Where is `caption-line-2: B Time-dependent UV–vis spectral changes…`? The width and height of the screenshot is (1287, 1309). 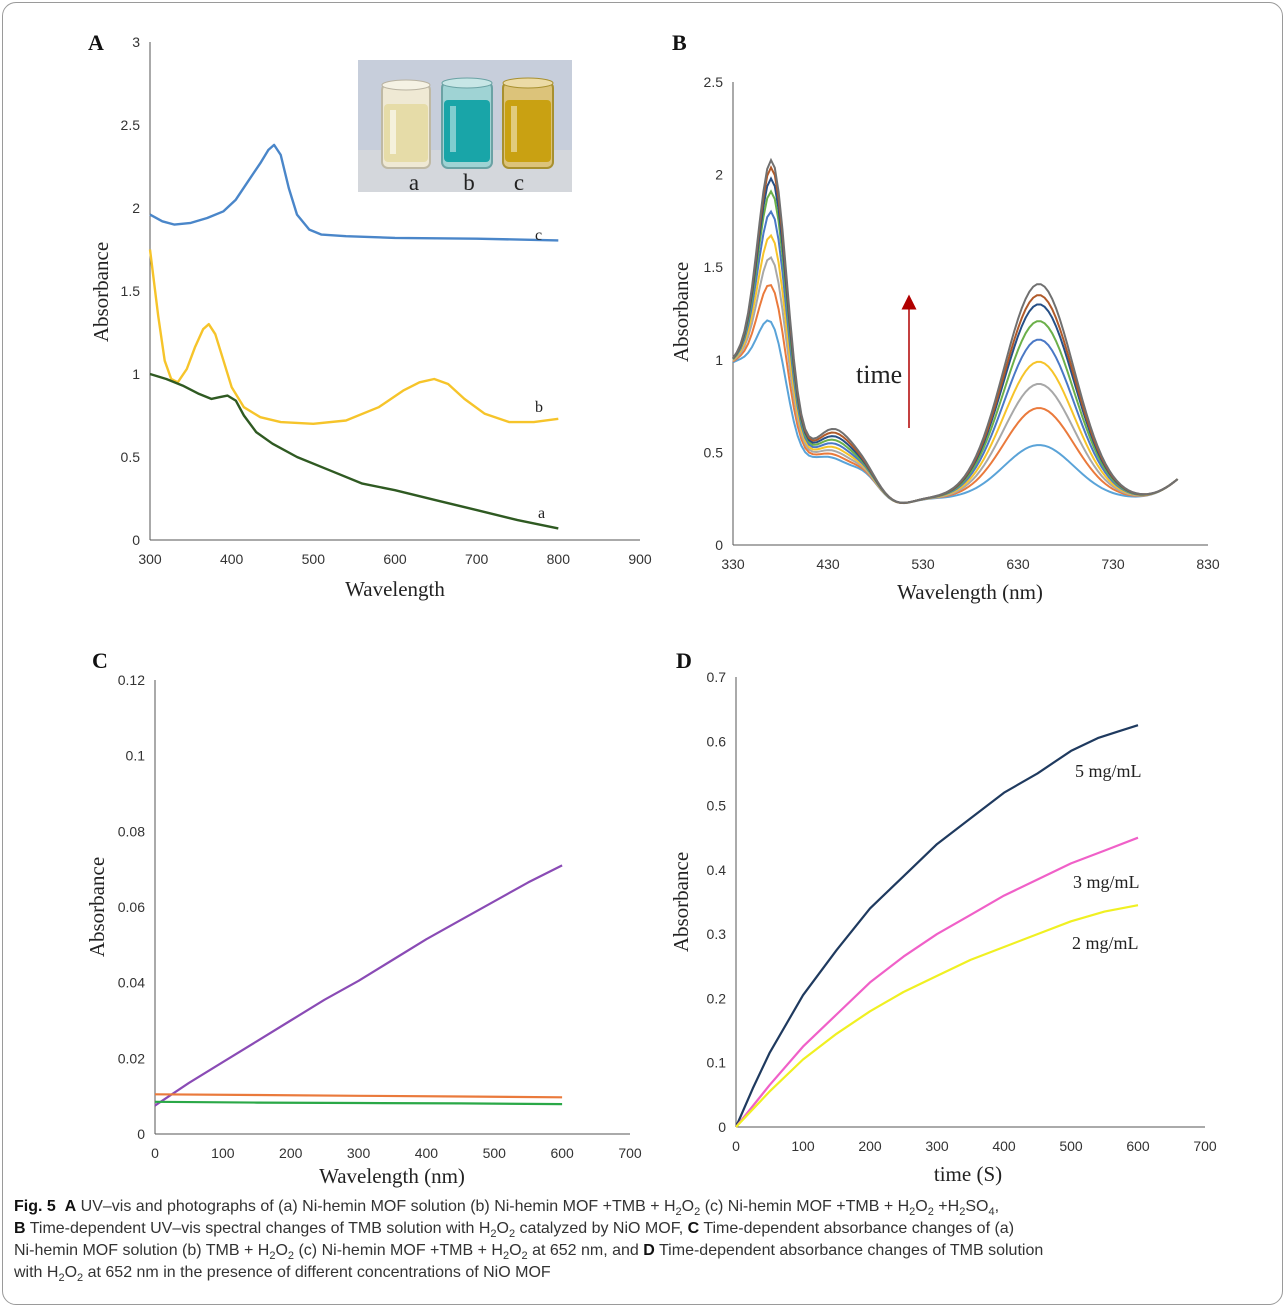 caption-line-2: B Time-dependent UV–vis spectral changes… is located at coordinates (514, 1230).